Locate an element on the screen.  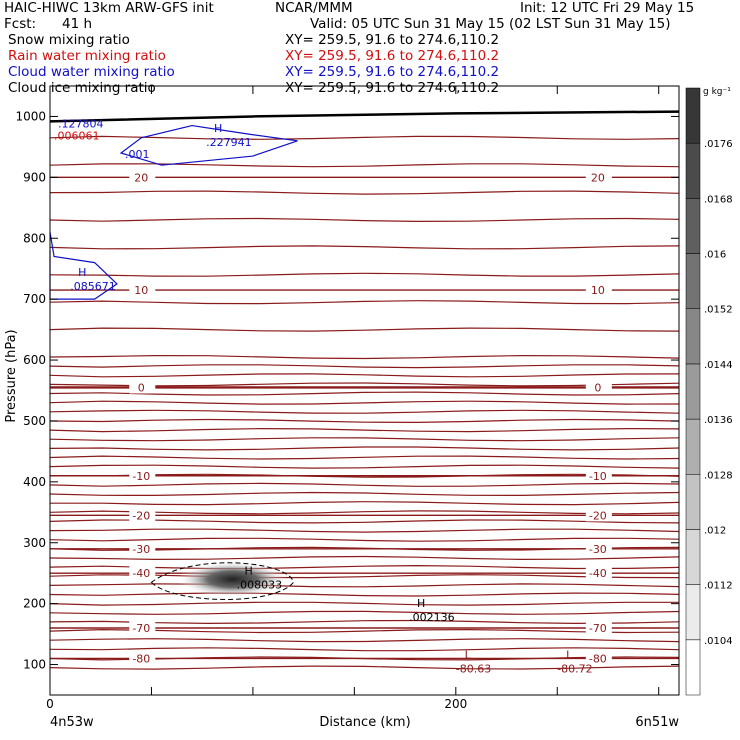
colorbar-tick-label: .0176 is located at coordinates (718, 144).